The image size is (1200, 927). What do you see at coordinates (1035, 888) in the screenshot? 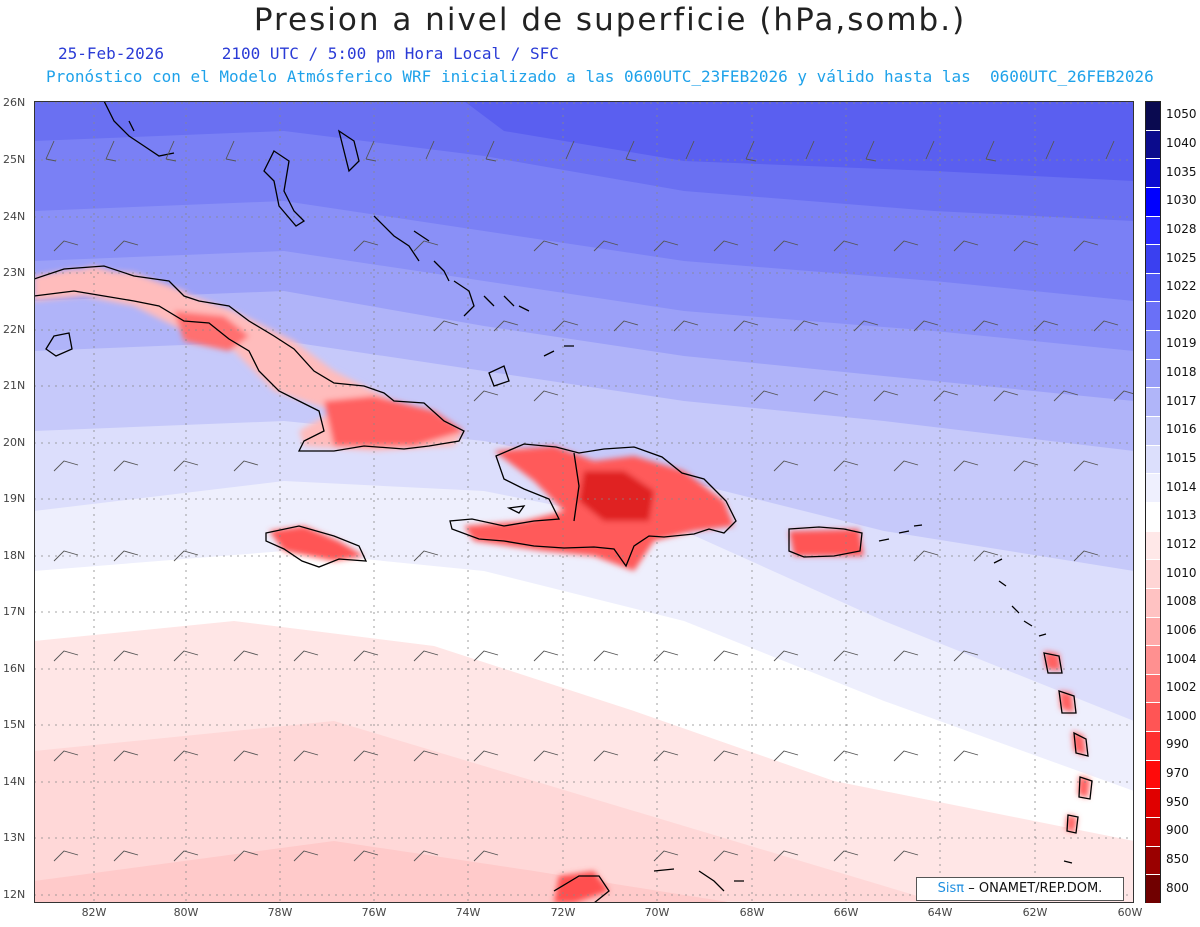
I see `credit-text: – ONAMET/REP.DOM.` at bounding box center [1035, 888].